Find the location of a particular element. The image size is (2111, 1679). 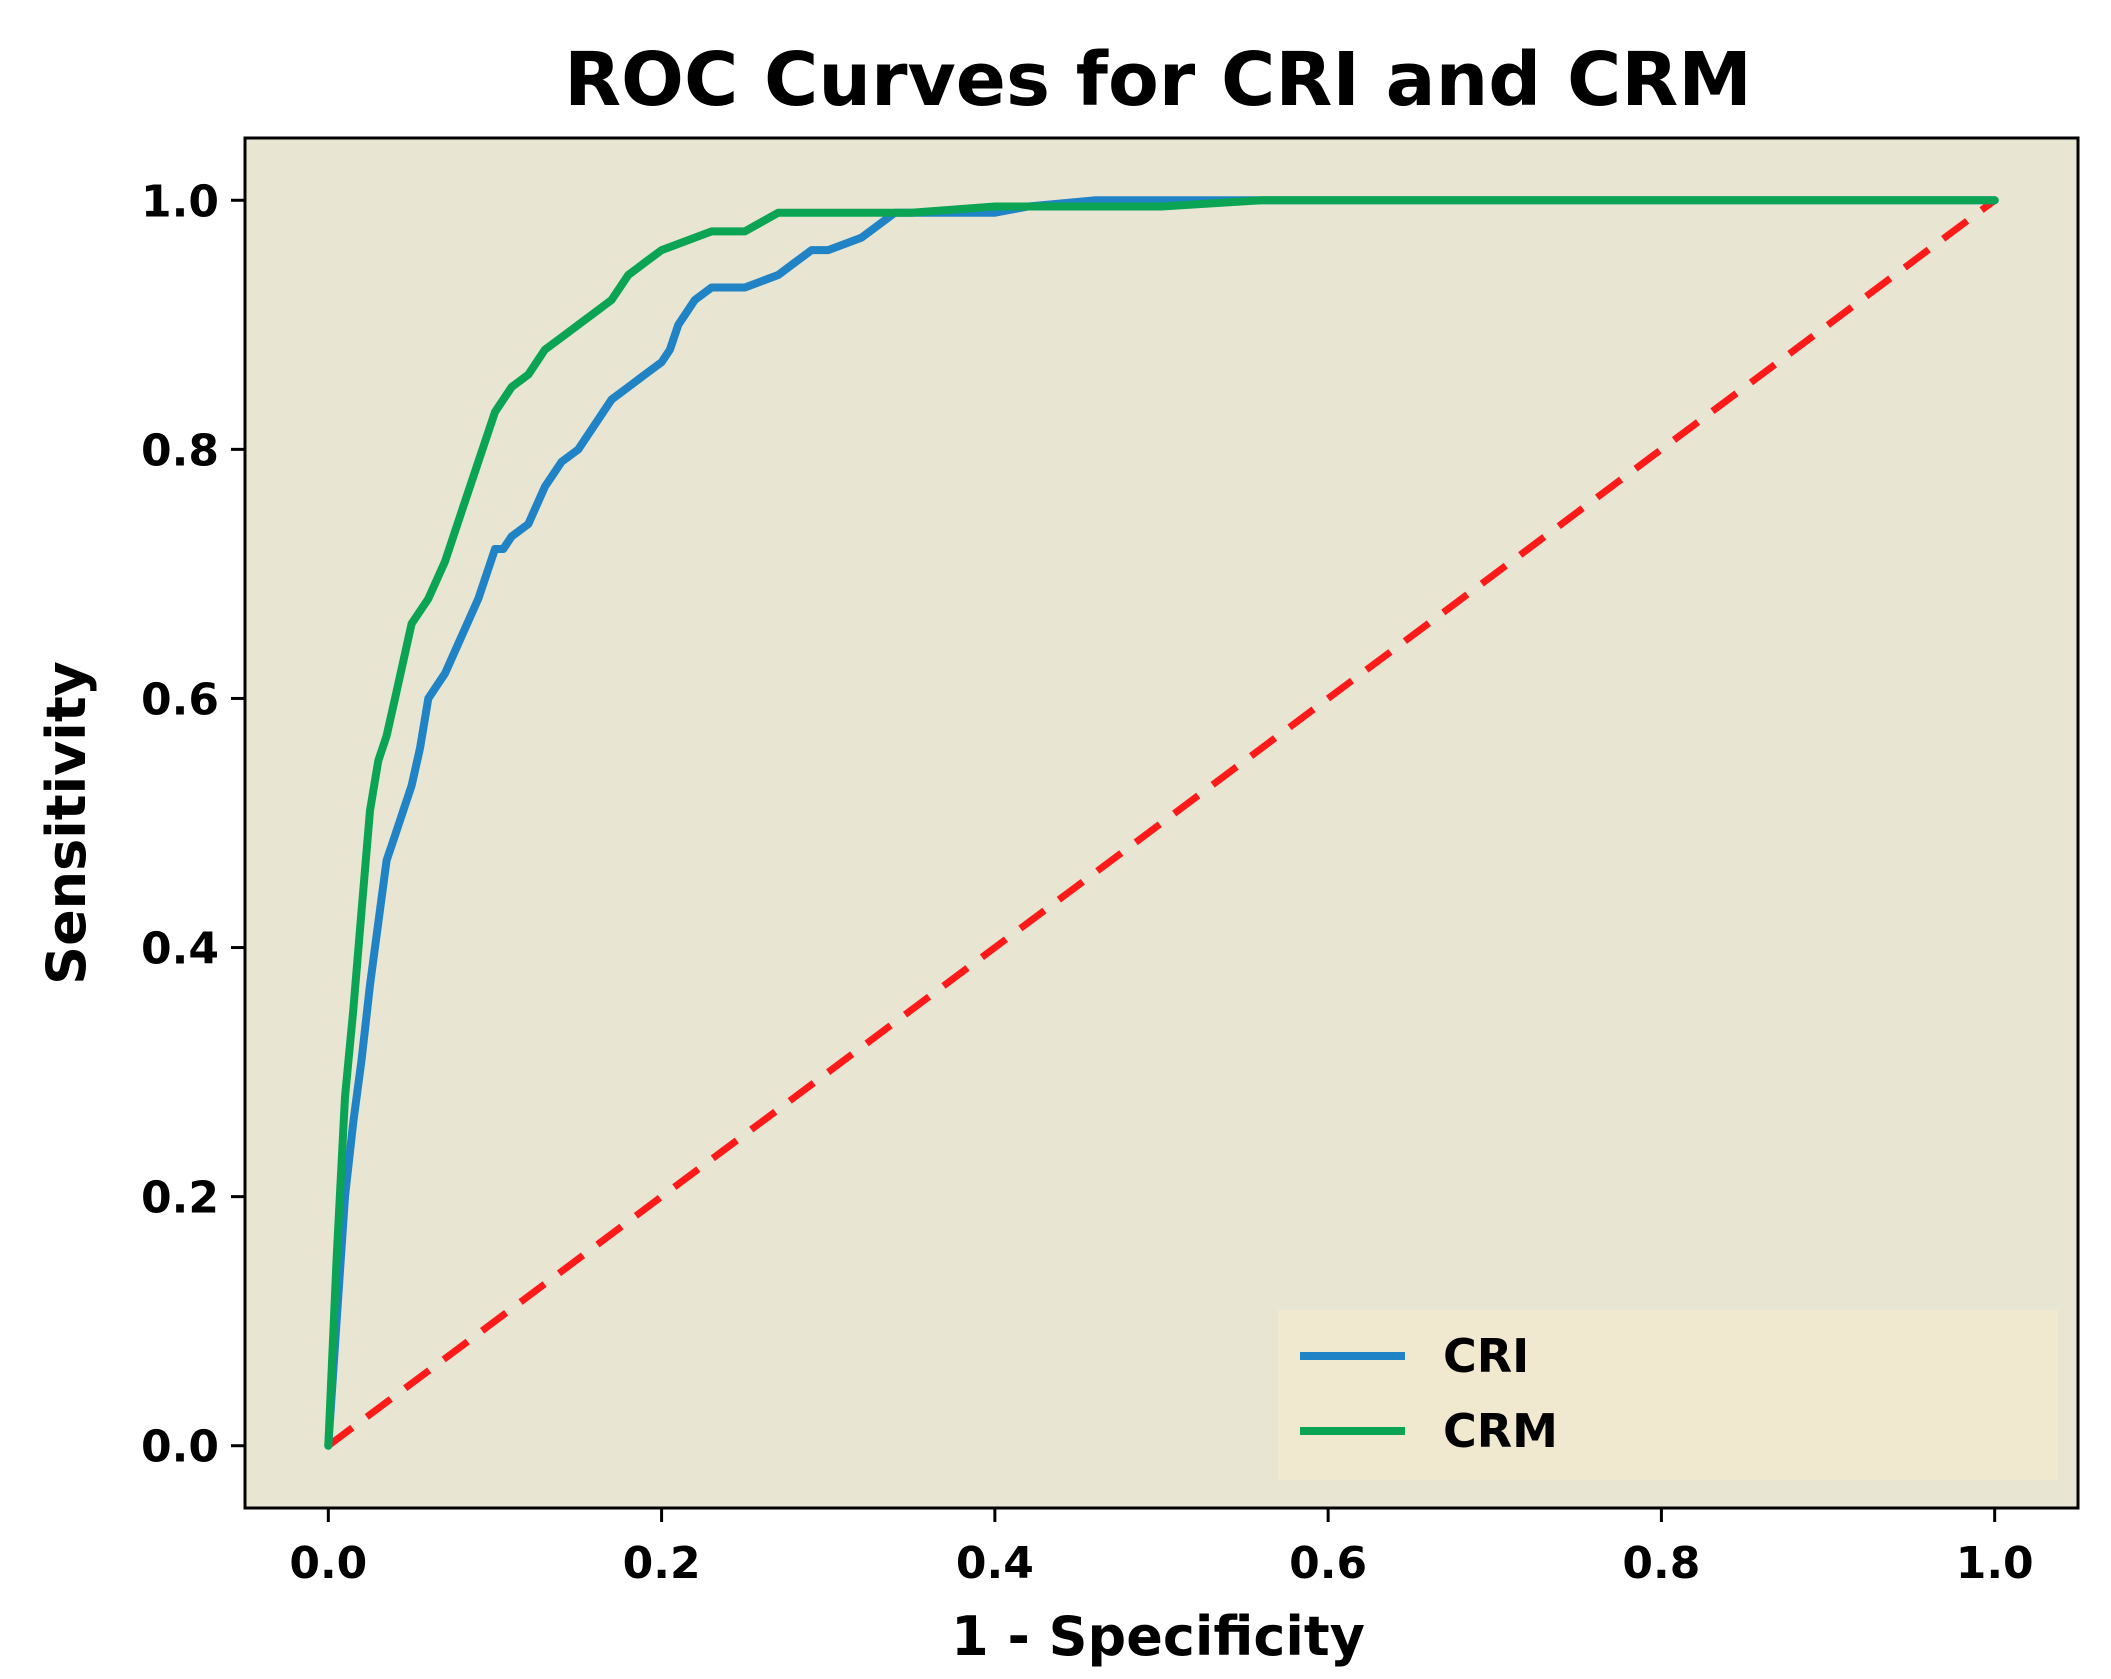

y-tick-label: 0.6 is located at coordinates (180, 699).